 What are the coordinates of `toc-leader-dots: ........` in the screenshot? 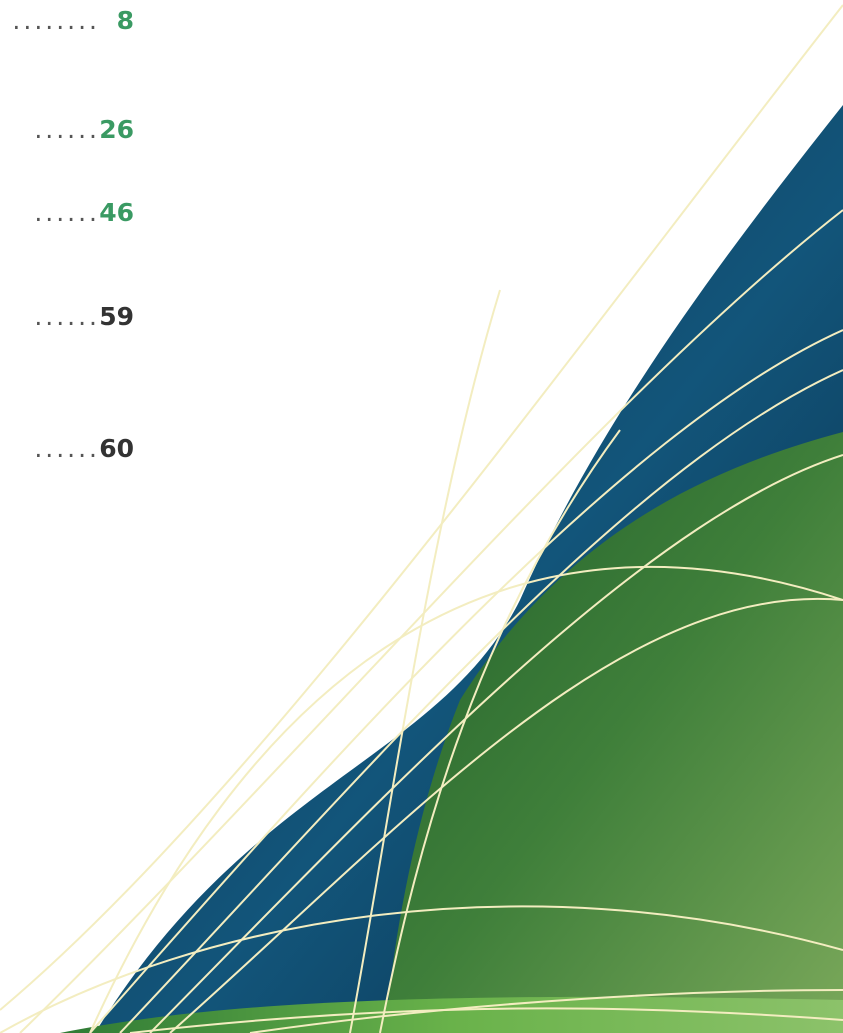 It's located at (56, 20).